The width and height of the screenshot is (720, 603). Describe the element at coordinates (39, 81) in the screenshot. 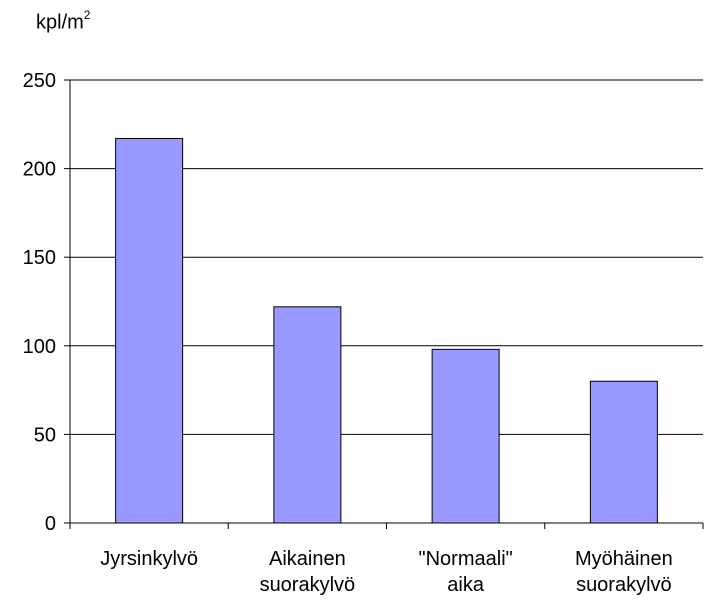

I see `y-tick-label: 250` at that location.